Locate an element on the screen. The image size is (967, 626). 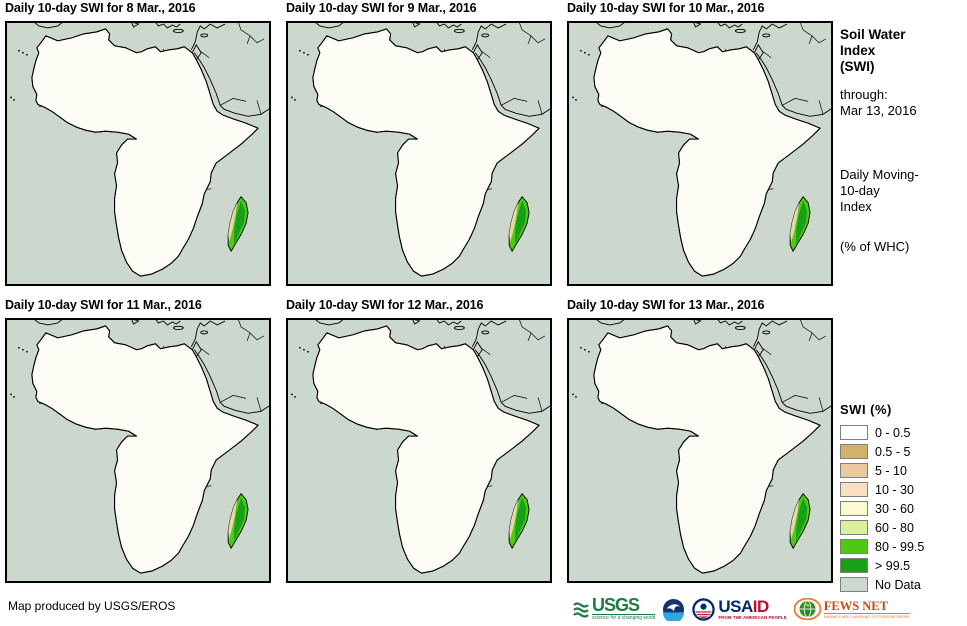
usgs-logo: USGS science for a changing world is located at coordinates (614, 608).